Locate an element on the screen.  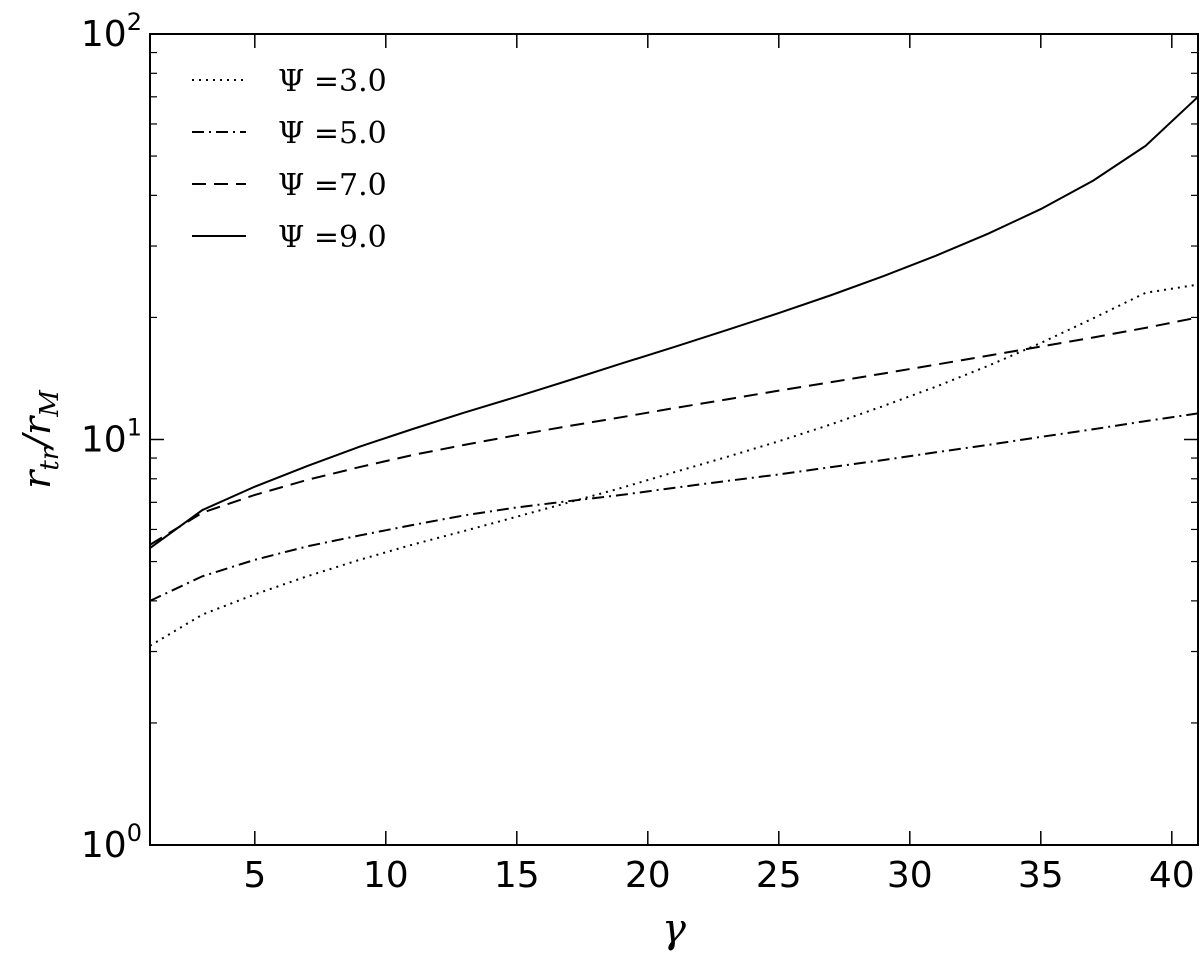
x-tick-label: 10 is located at coordinates (386, 875).